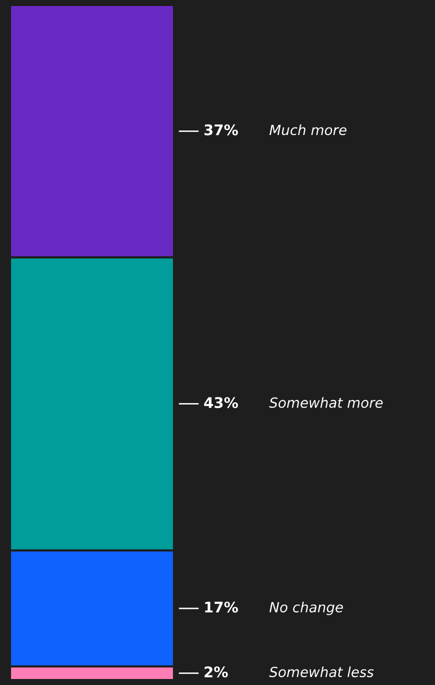  Describe the element at coordinates (216, 672) in the screenshot. I see `data-label: 2%` at that location.